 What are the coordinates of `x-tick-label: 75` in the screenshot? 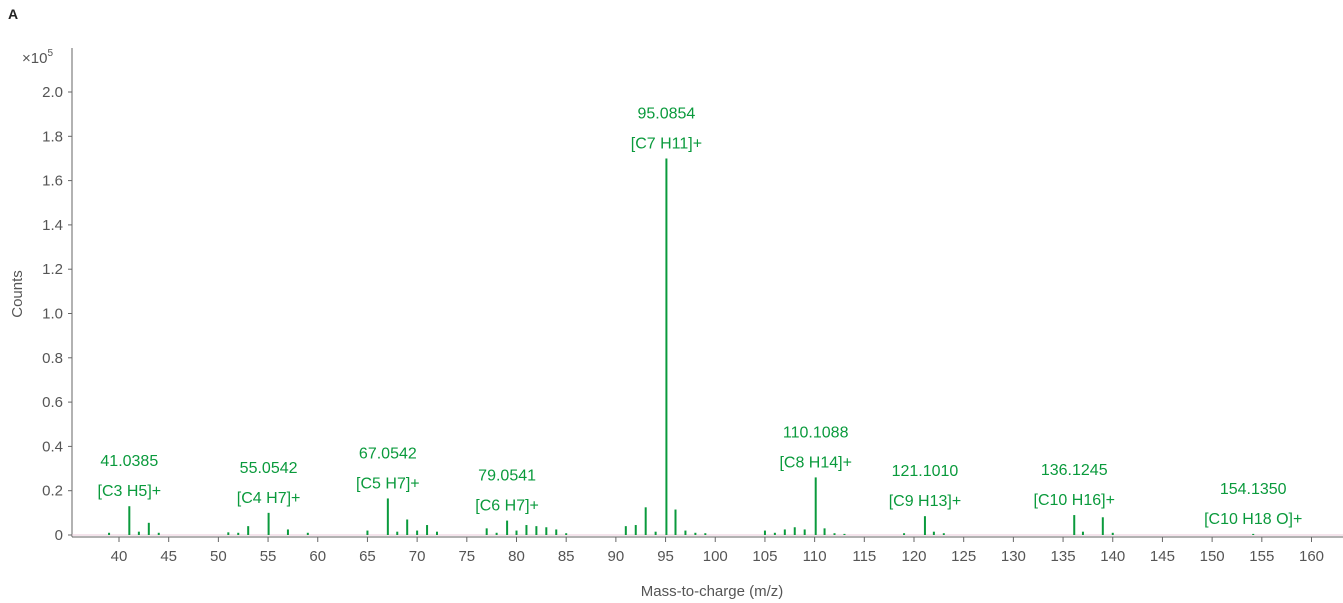 It's located at (466, 556).